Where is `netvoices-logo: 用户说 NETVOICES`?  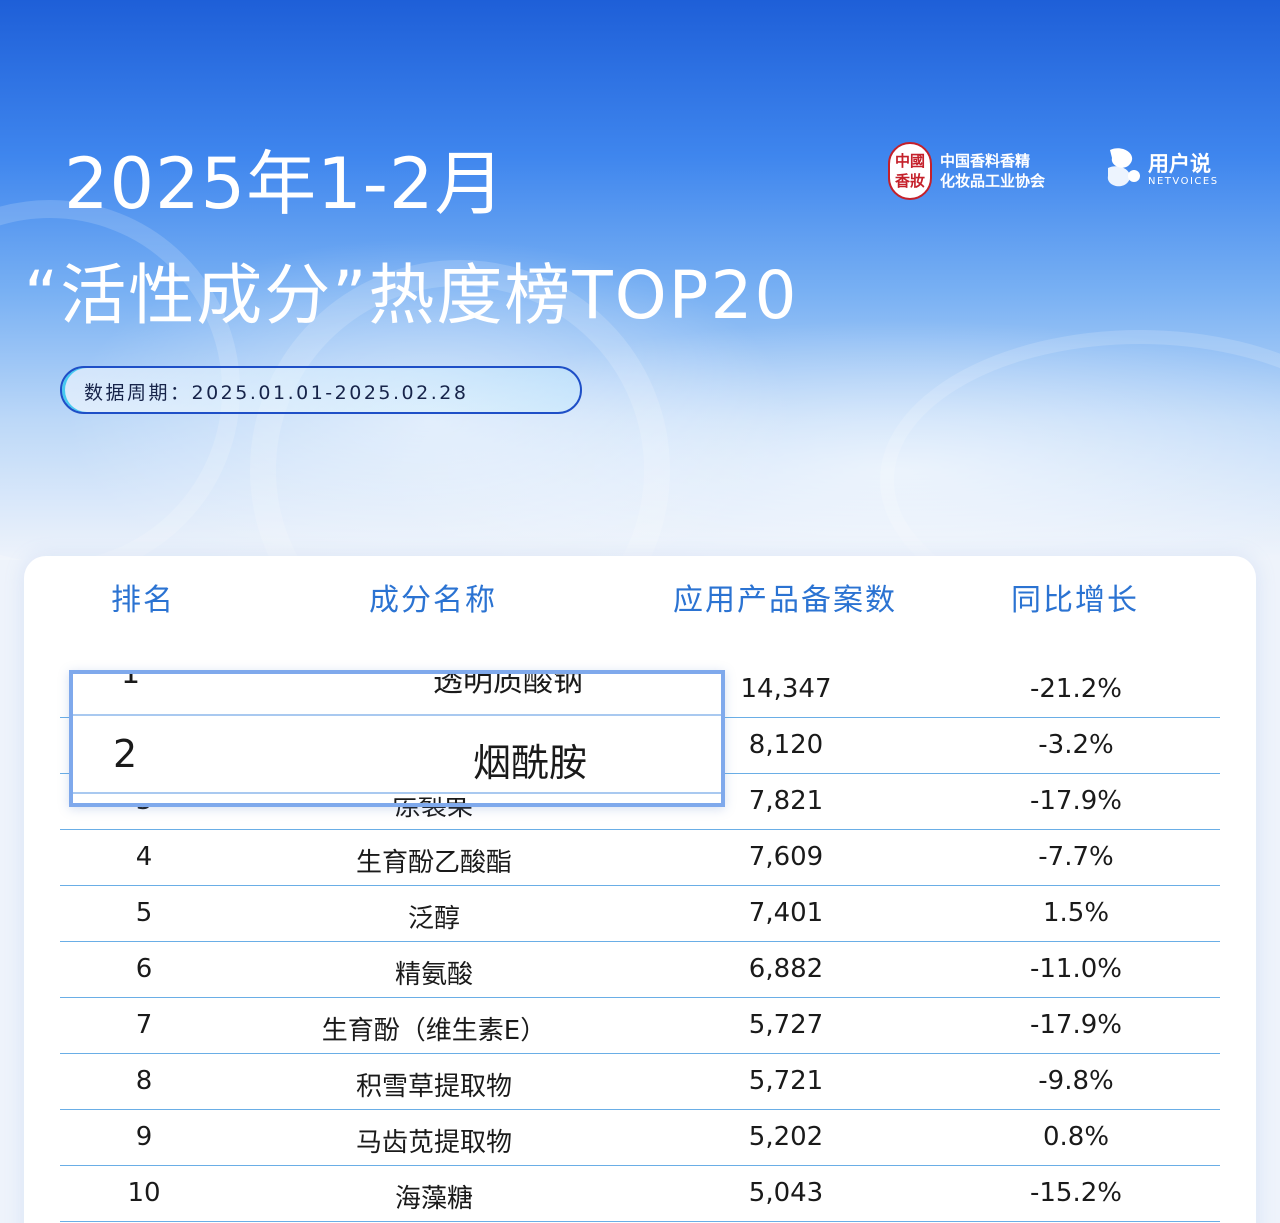 netvoices-logo: 用户说 NETVOICES is located at coordinates (1160, 170).